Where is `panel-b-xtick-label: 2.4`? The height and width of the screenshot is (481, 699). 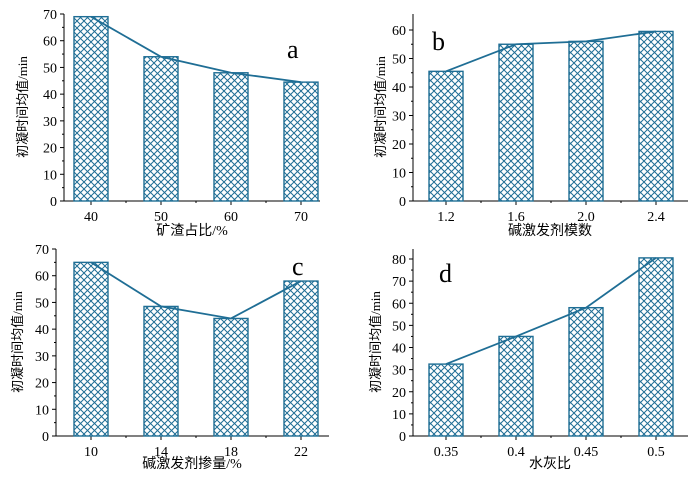 panel-b-xtick-label: 2.4 is located at coordinates (656, 217).